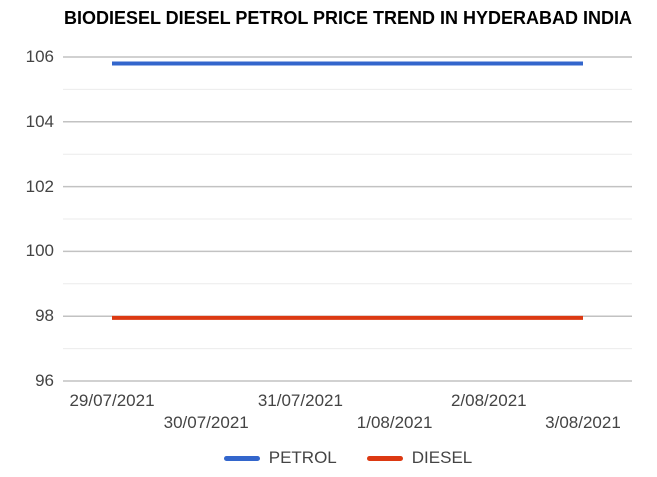 This screenshot has height=477, width=657. What do you see at coordinates (488, 400) in the screenshot?
I see `x-tick-label: 2/08/2021` at bounding box center [488, 400].